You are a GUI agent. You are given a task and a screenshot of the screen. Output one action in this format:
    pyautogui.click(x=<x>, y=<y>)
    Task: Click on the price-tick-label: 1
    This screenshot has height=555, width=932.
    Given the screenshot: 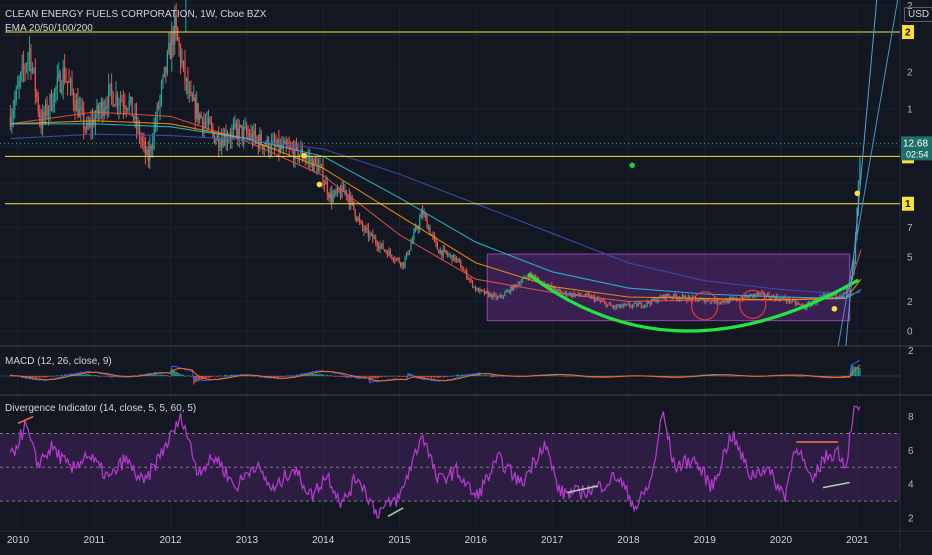 What is the action you would take?
    pyautogui.click(x=910, y=110)
    